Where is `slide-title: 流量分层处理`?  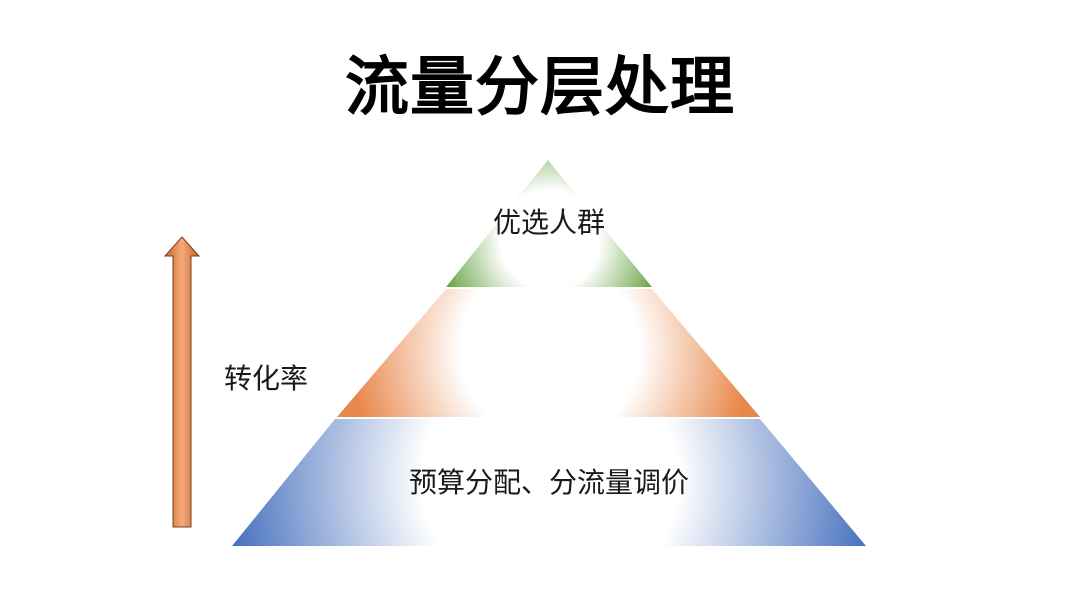
slide-title: 流量分层处理 is located at coordinates (540, 88).